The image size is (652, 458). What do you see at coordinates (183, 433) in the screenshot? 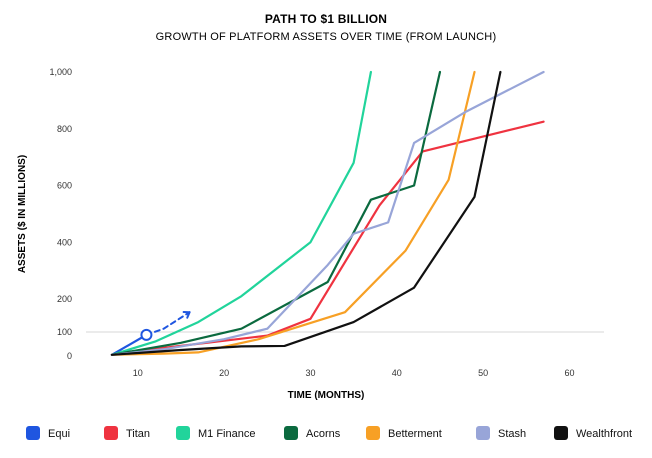
I see `legend-swatch-m1-finance` at bounding box center [183, 433].